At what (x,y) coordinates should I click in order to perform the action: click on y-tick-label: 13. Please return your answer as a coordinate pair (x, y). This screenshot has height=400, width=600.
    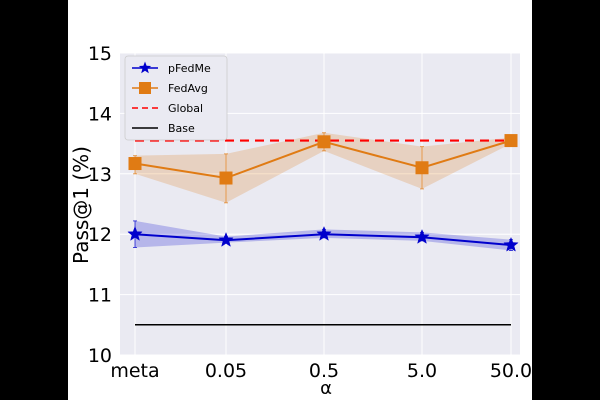
    Looking at the image, I should click on (100, 175).